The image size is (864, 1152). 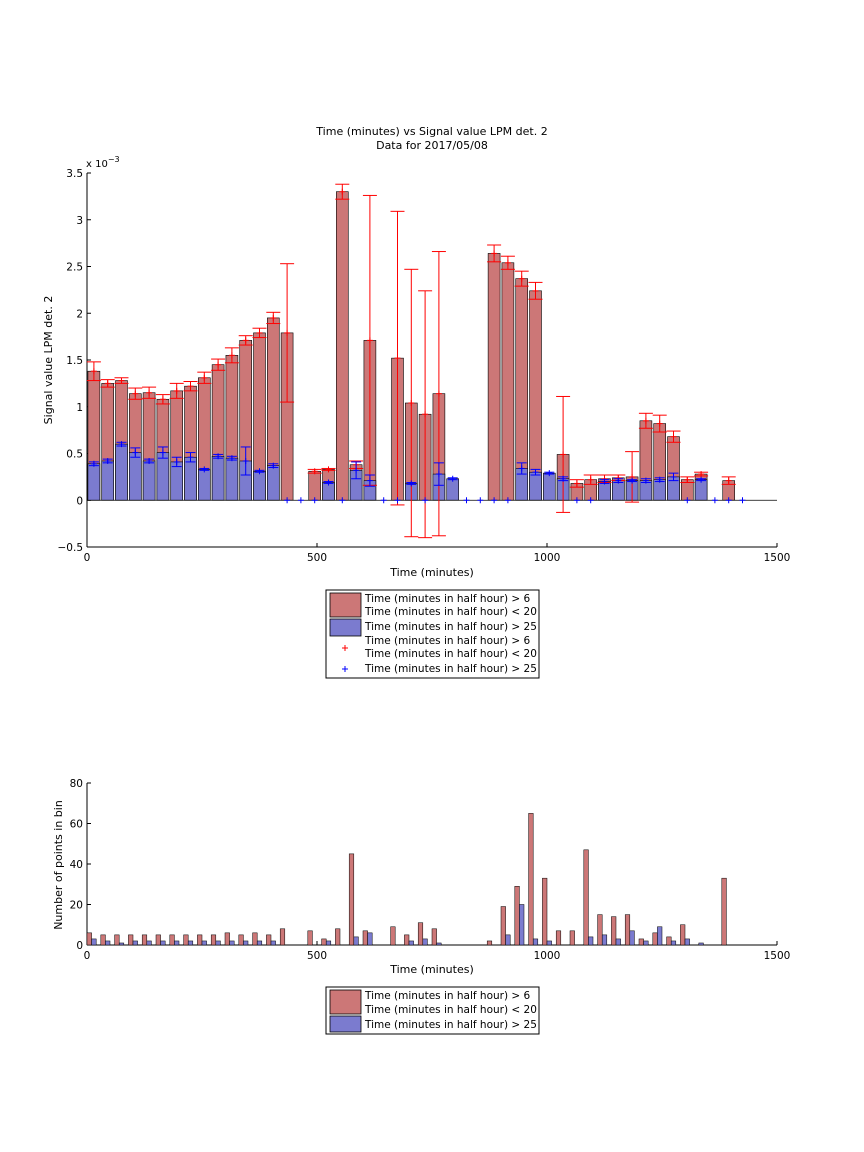 I want to click on chart1-legend-label: Time (minutes in half hour) > 25, so click(x=450, y=627).